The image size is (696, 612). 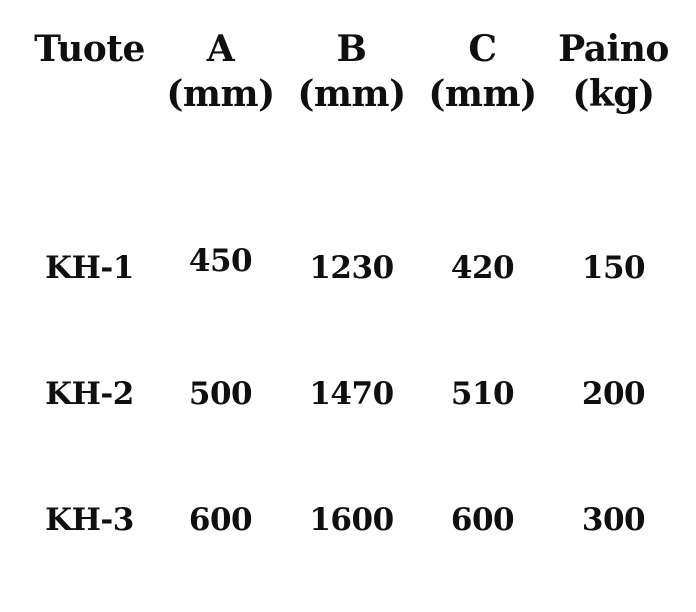 What do you see at coordinates (220, 72) in the screenshot?
I see `column-header-a: A (mm)` at bounding box center [220, 72].